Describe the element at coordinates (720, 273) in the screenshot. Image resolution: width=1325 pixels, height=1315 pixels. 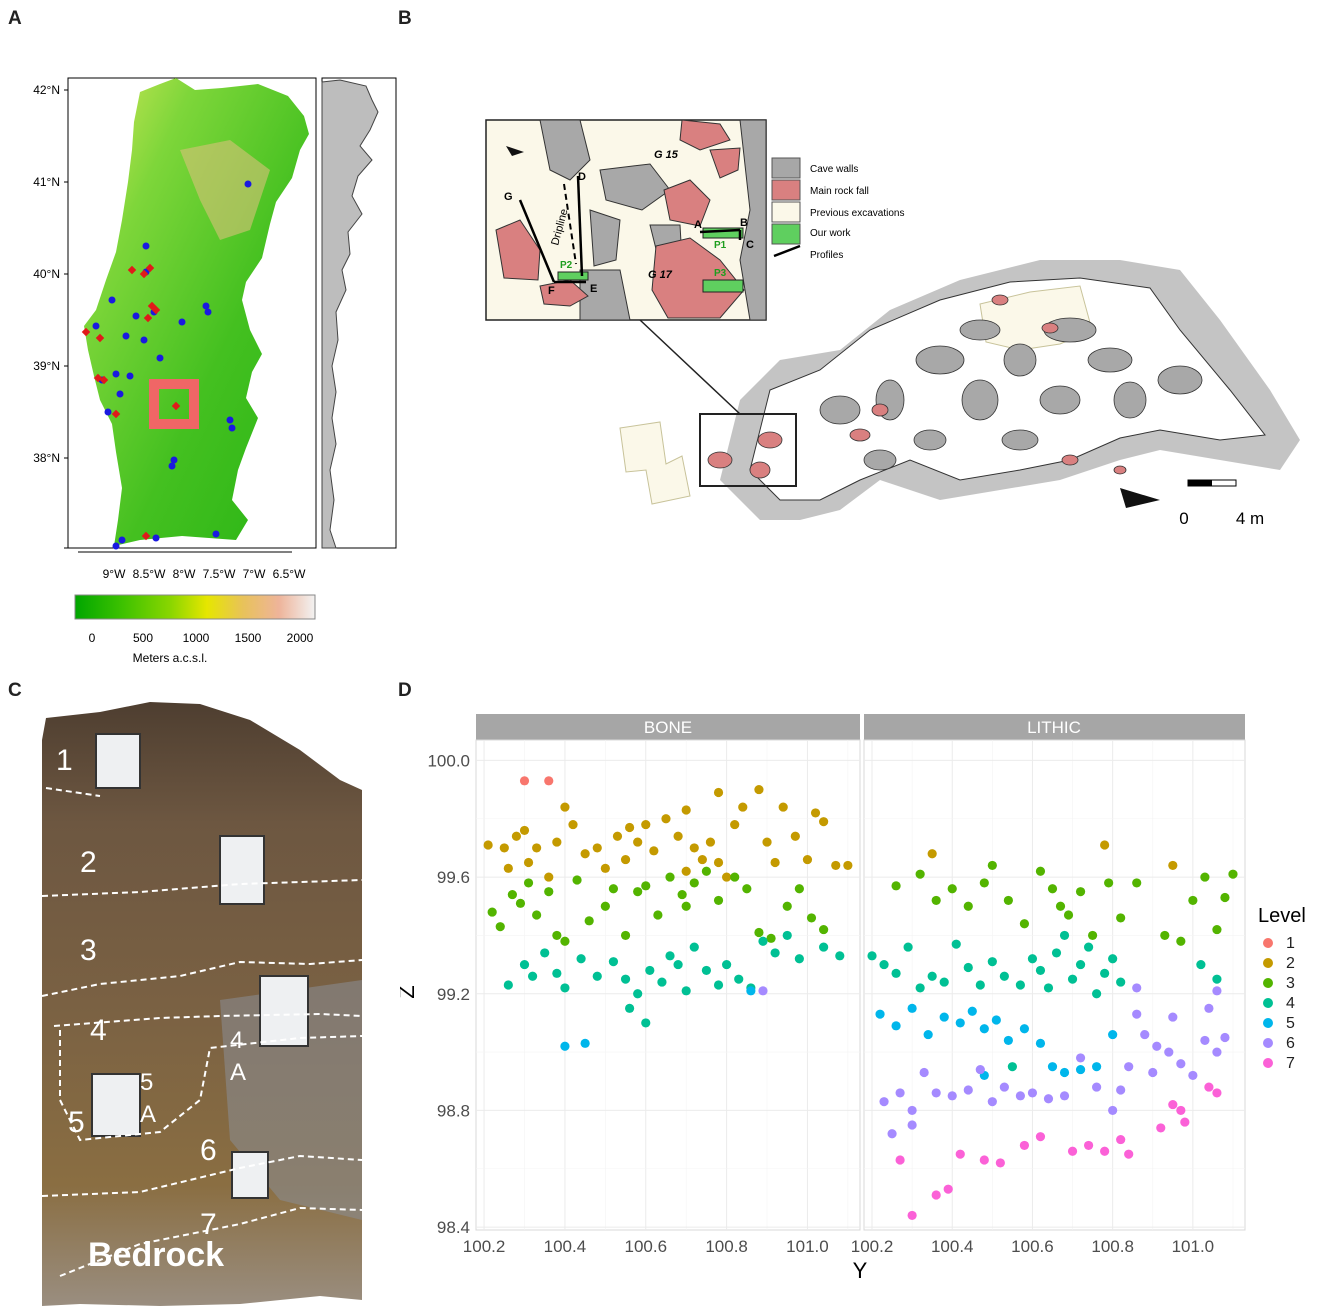
I see `label-p3: P3` at that location.